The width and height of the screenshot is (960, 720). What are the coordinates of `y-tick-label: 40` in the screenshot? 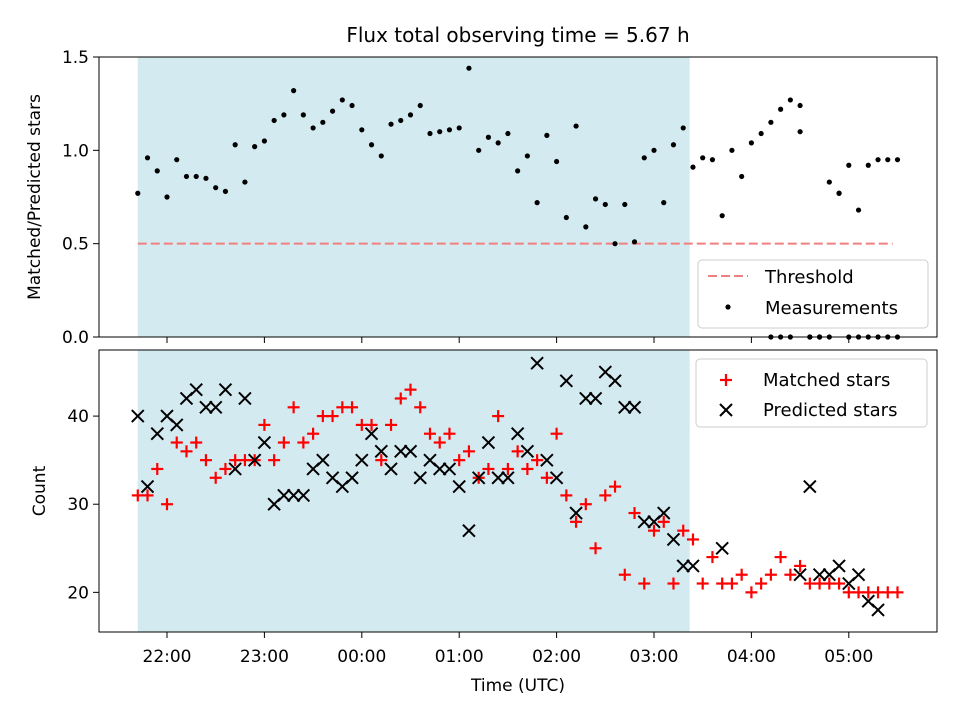 It's located at (78, 417).